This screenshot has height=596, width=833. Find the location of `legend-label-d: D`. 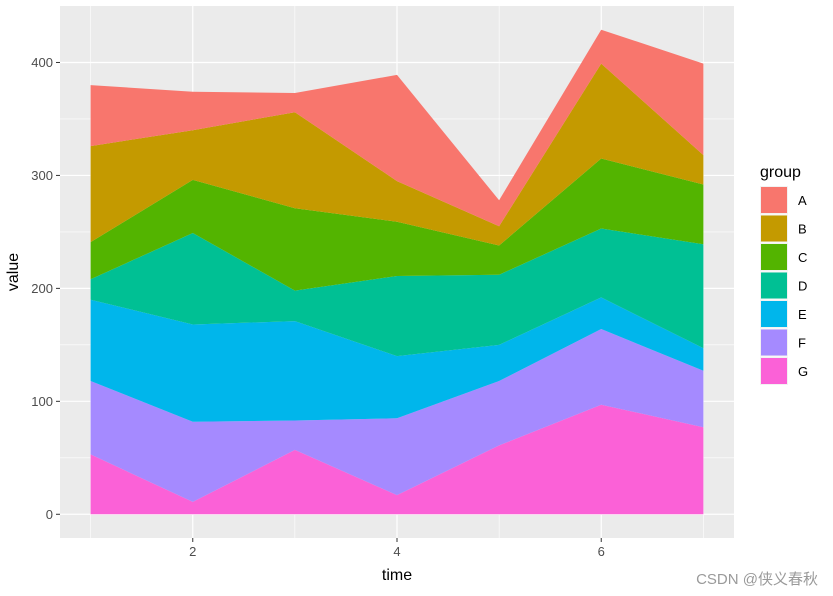

legend-label-d: D is located at coordinates (802, 286).